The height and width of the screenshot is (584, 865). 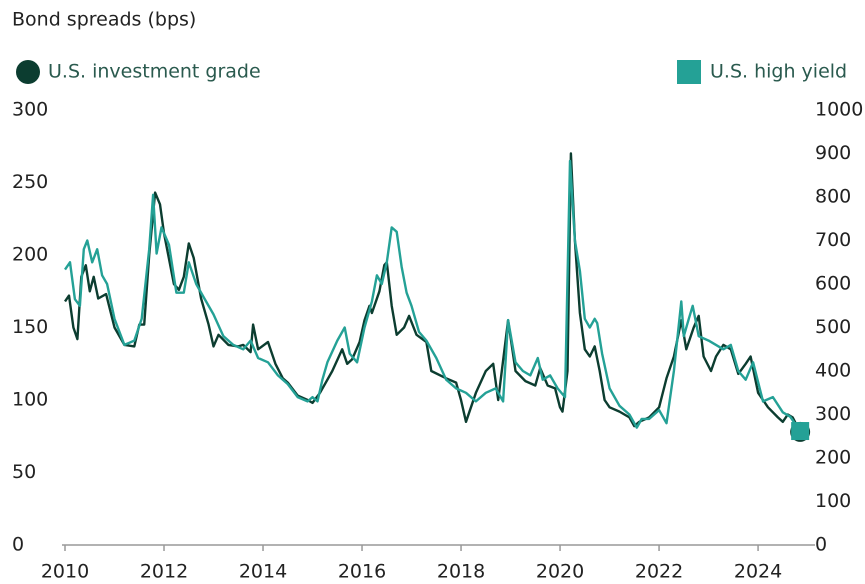 I want to click on y2-tick-label: 700, so click(x=833, y=240).